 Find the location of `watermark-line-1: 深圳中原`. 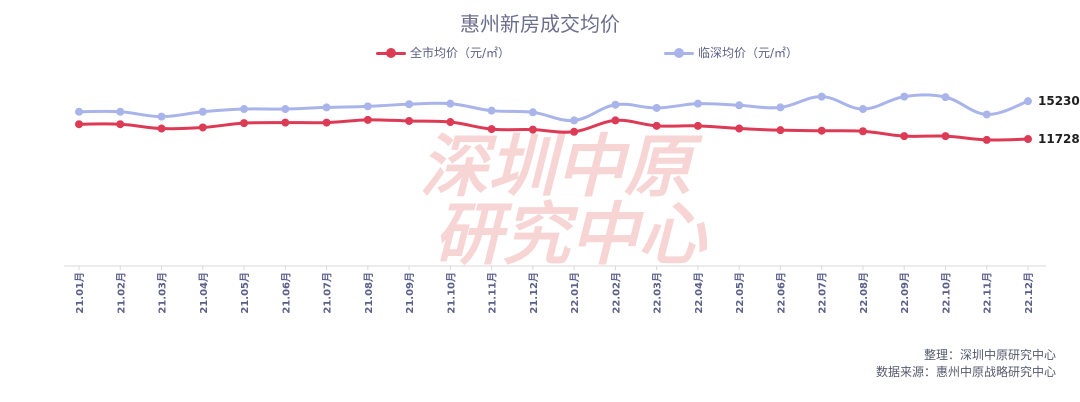

watermark-line-1: 深圳中原 is located at coordinates (561, 167).